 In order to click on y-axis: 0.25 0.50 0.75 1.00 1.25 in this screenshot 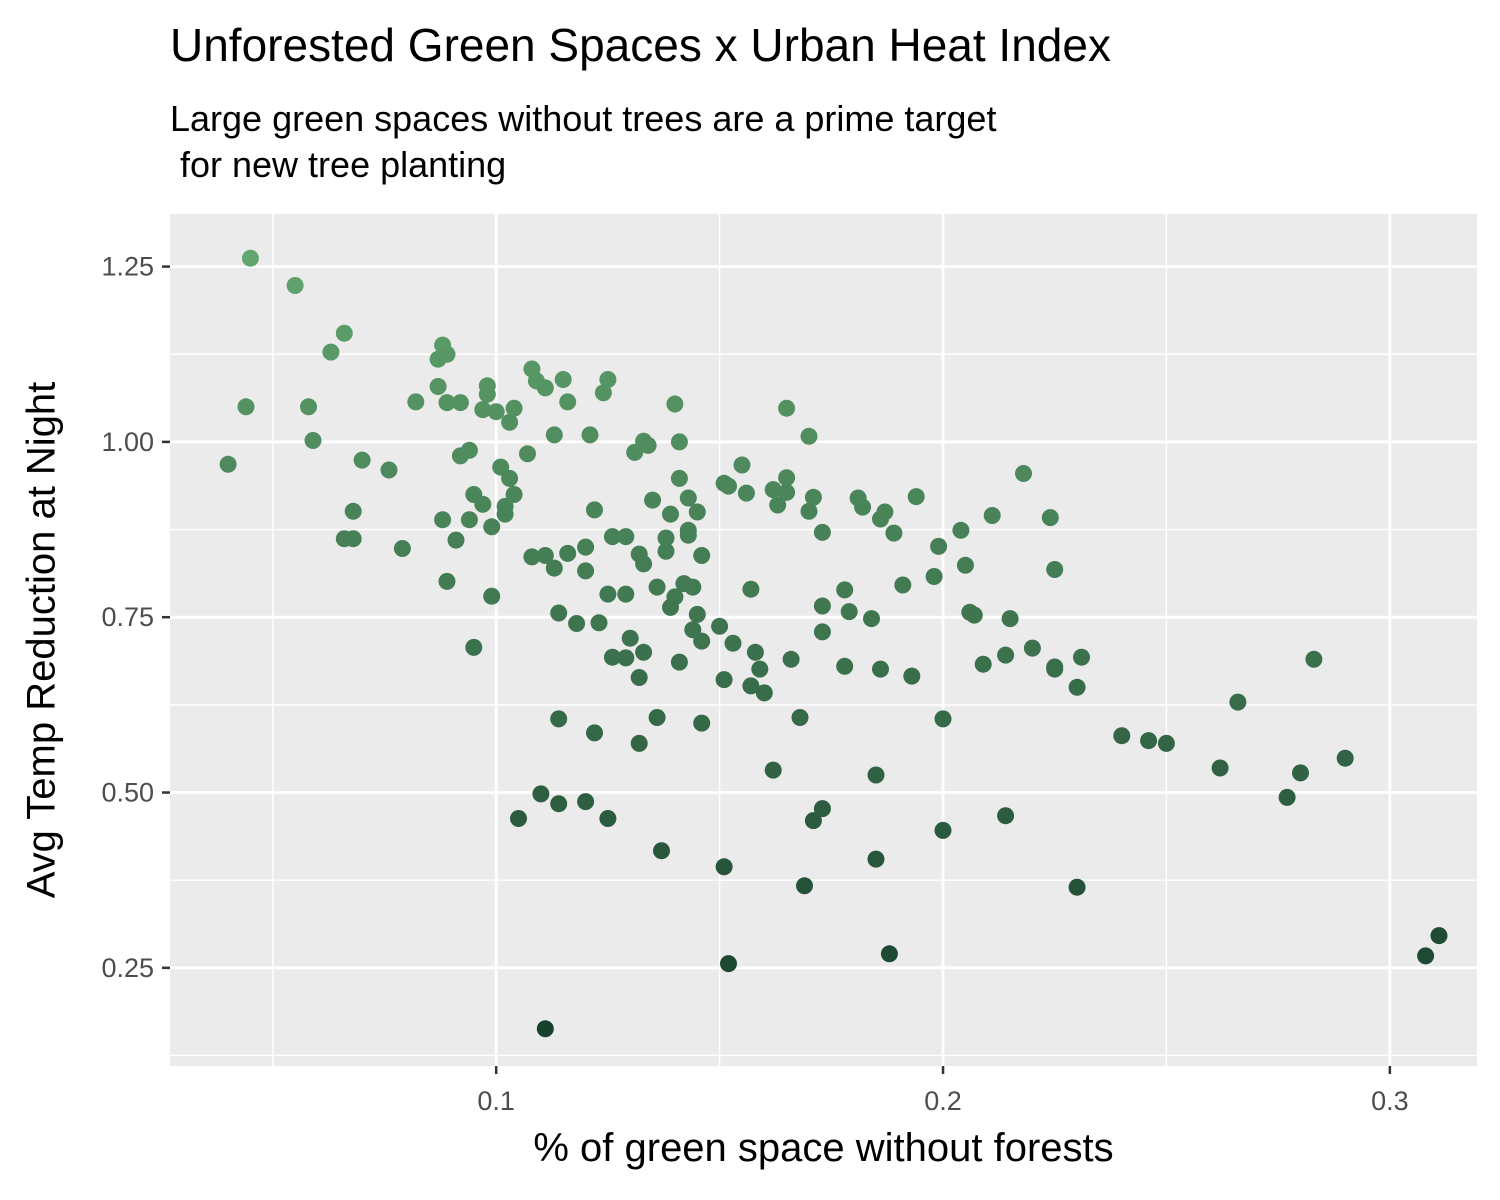, I will do `click(135, 617)`.